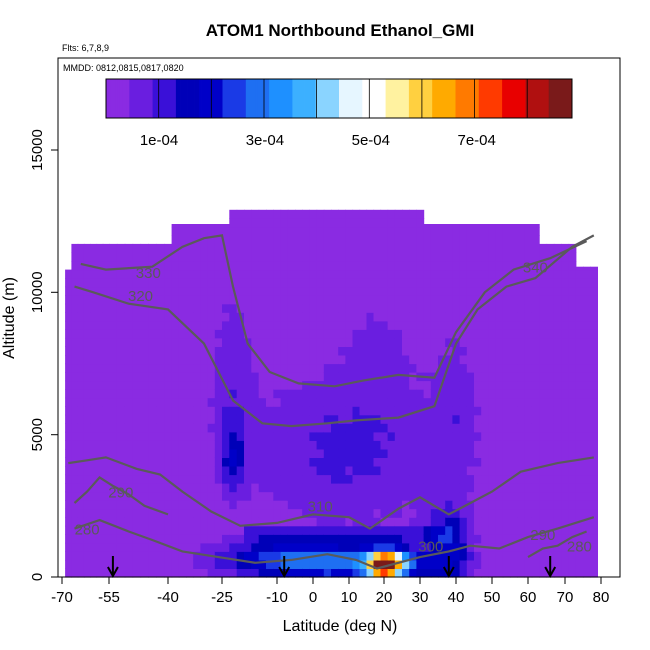 The image size is (650, 650). What do you see at coordinates (148, 273) in the screenshot?
I see `contour-label: 330` at bounding box center [148, 273].